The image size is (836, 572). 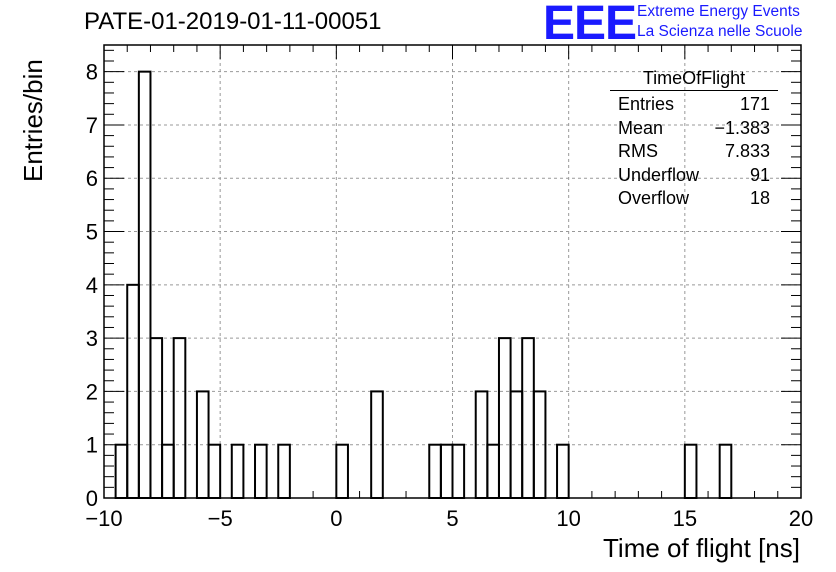 What do you see at coordinates (92, 72) in the screenshot?
I see `y-tick-label: 8` at bounding box center [92, 72].